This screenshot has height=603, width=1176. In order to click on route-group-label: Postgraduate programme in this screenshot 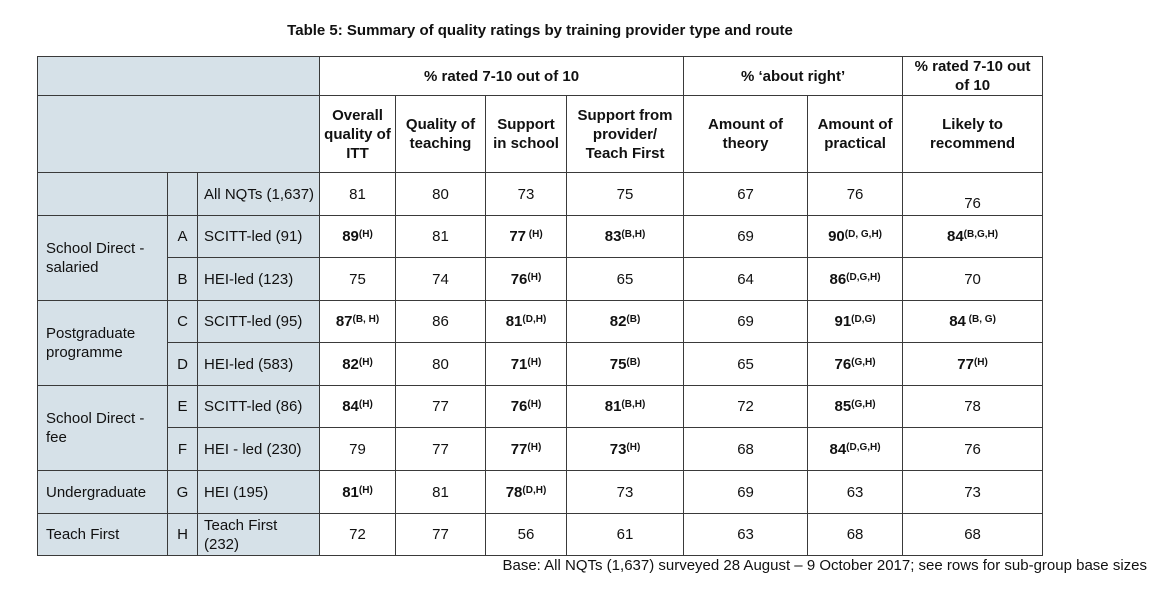, I will do `click(102, 343)`.